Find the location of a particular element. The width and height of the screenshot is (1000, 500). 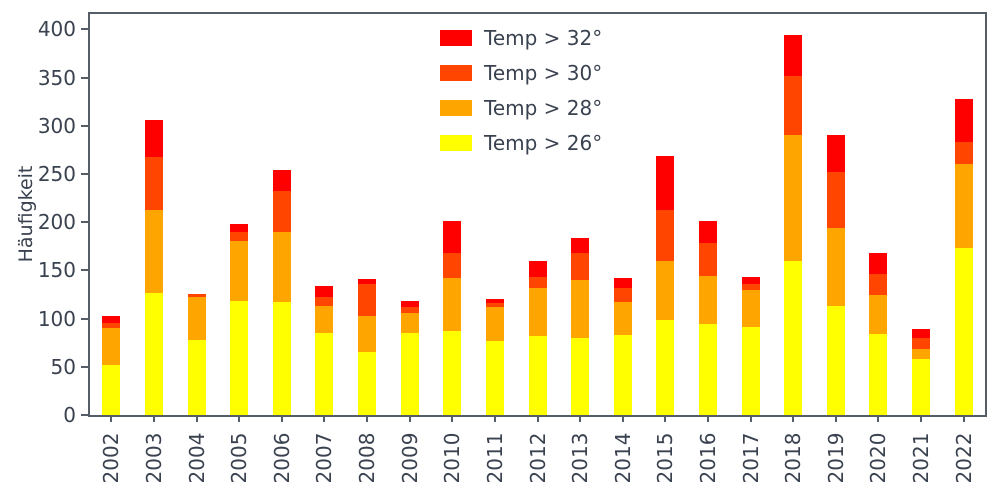

x-tick-label: 2012 is located at coordinates (537, 458).